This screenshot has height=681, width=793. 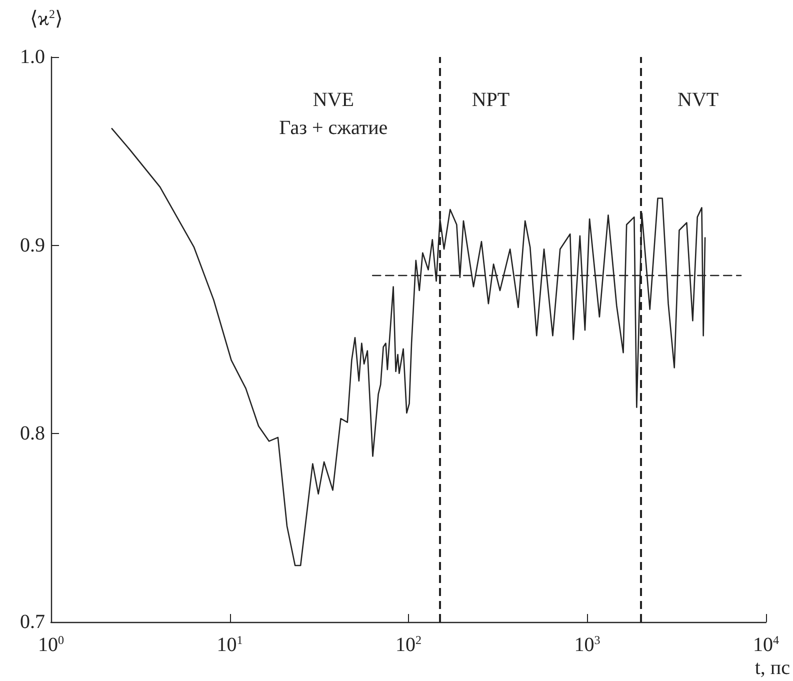 What do you see at coordinates (772, 668) in the screenshot?
I see `x-axis-title: t, пс` at bounding box center [772, 668].